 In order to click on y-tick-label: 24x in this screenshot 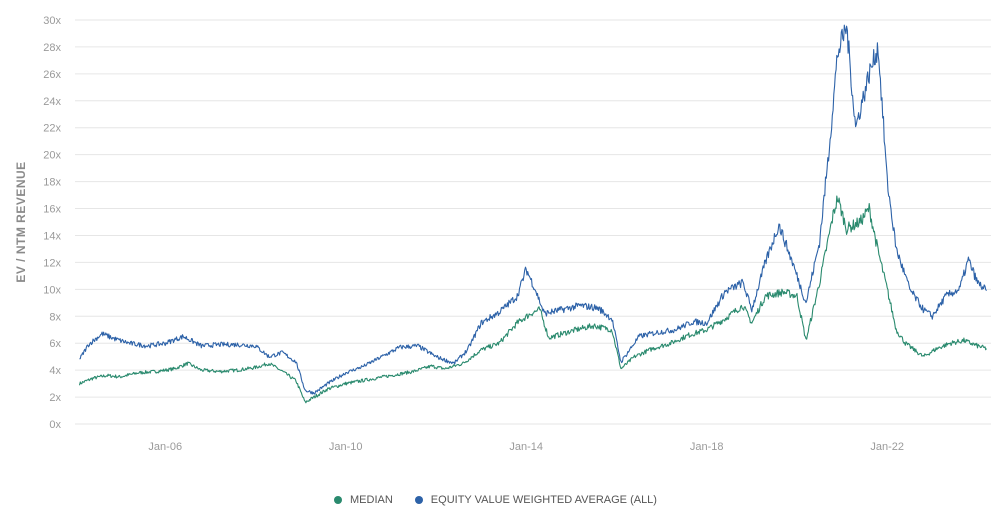, I will do `click(52, 102)`.